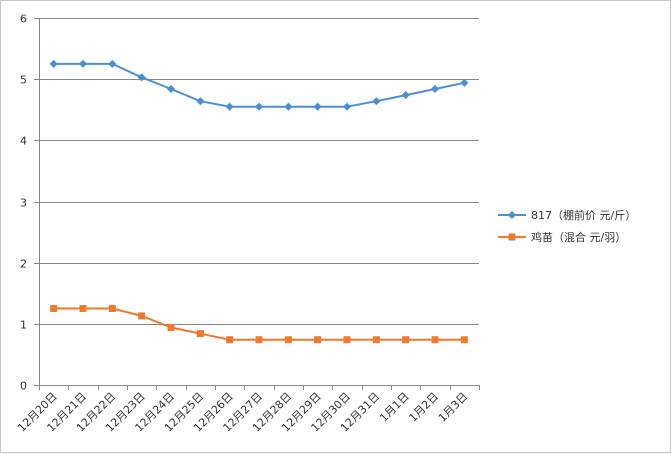 Image resolution: width=671 pixels, height=454 pixels. Describe the element at coordinates (23, 325) in the screenshot. I see `y-tick-label: 1` at that location.